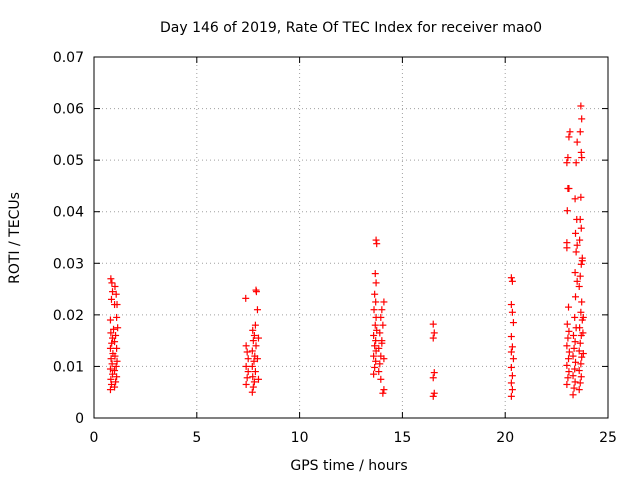 The image size is (640, 480). What do you see at coordinates (68, 213) in the screenshot?
I see `y-tick-label: 0.04` at bounding box center [68, 213].